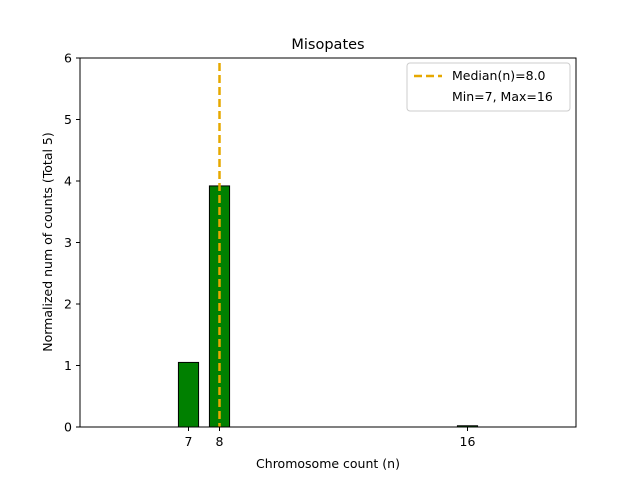 Image resolution: width=640 pixels, height=480 pixels. I want to click on x-tick-label: 7, so click(189, 441).